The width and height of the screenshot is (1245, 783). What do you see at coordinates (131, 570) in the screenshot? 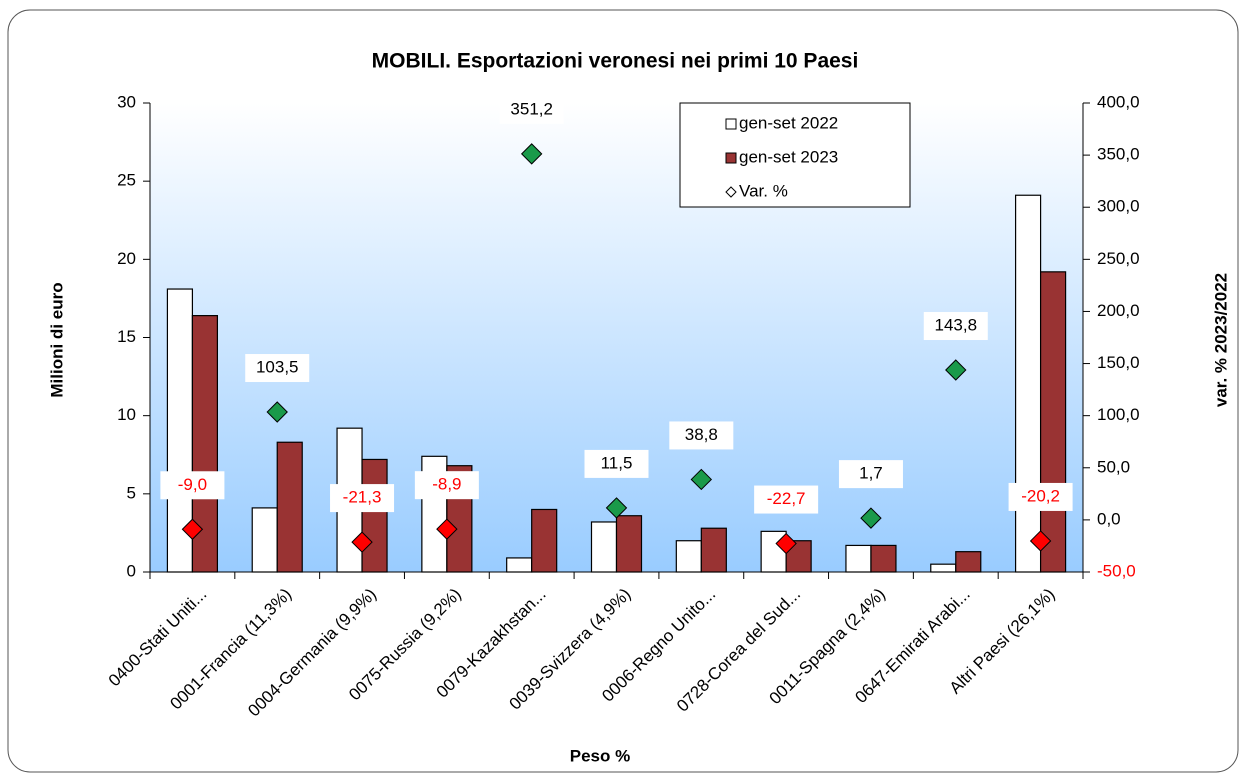
I see `y-tick-label: 0` at bounding box center [131, 570].